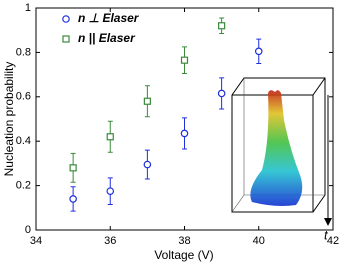  I want to click on x-tick-label: 36, so click(110, 241).